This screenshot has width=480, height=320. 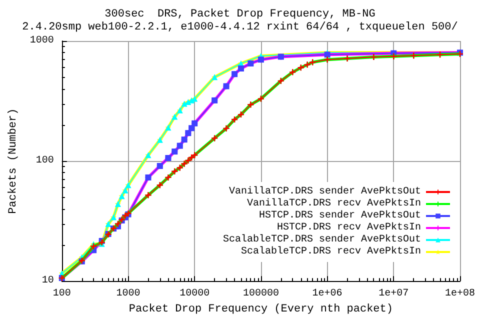 What do you see at coordinates (42, 41) in the screenshot?
I see `y-tick-label: 1000` at bounding box center [42, 41].